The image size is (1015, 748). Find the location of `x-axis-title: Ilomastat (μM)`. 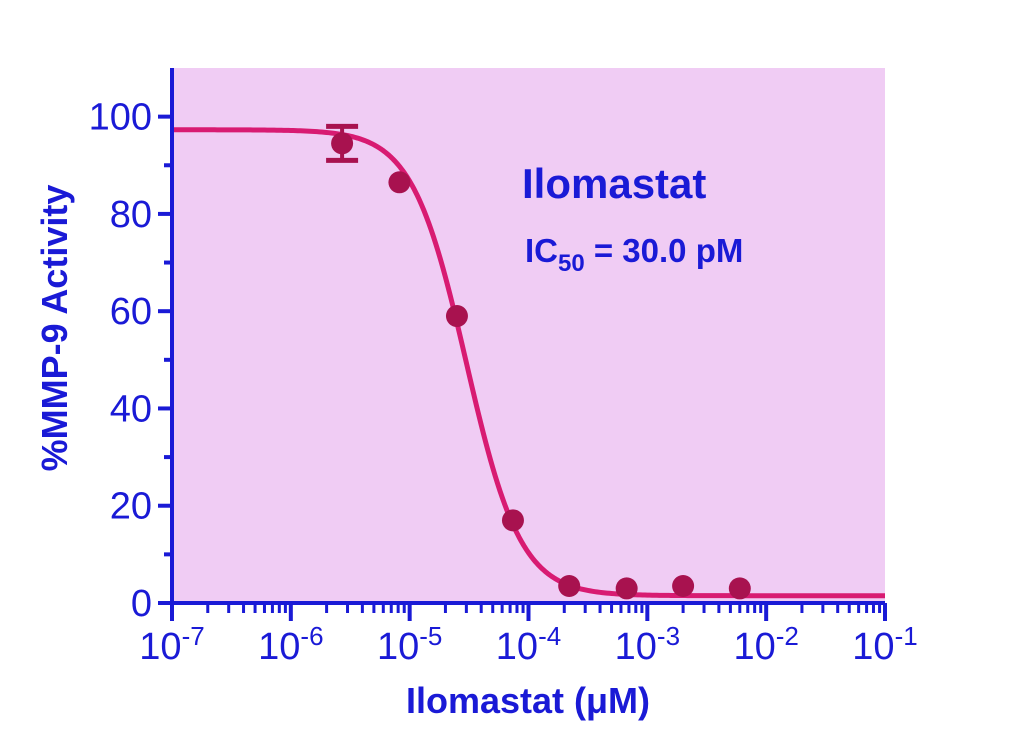

x-axis-title: Ilomastat (μM) is located at coordinates (528, 700).